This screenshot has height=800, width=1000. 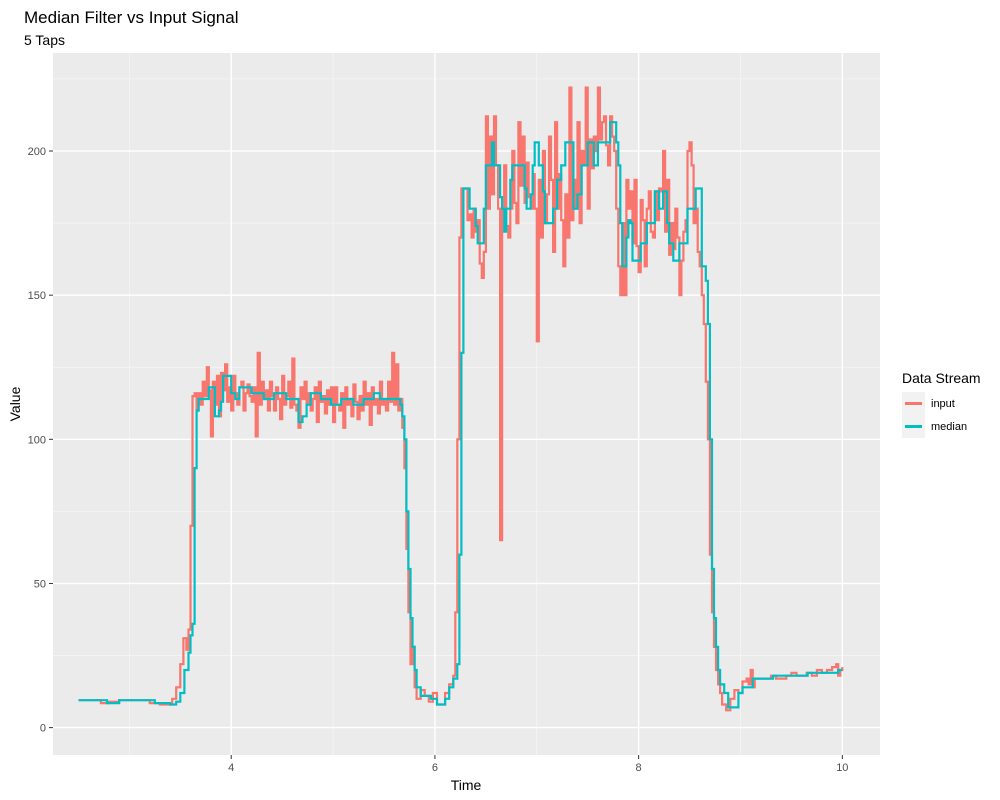 What do you see at coordinates (40, 584) in the screenshot?
I see `y-tick-label: 50` at bounding box center [40, 584].